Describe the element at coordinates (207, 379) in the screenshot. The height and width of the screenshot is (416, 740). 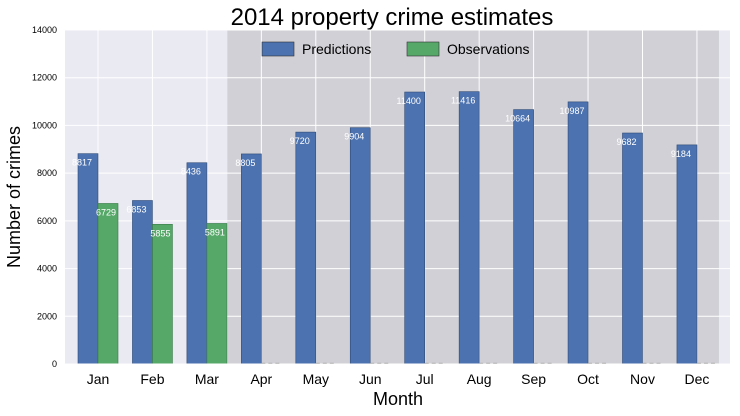
I see `x-tick-label: Mar` at that location.